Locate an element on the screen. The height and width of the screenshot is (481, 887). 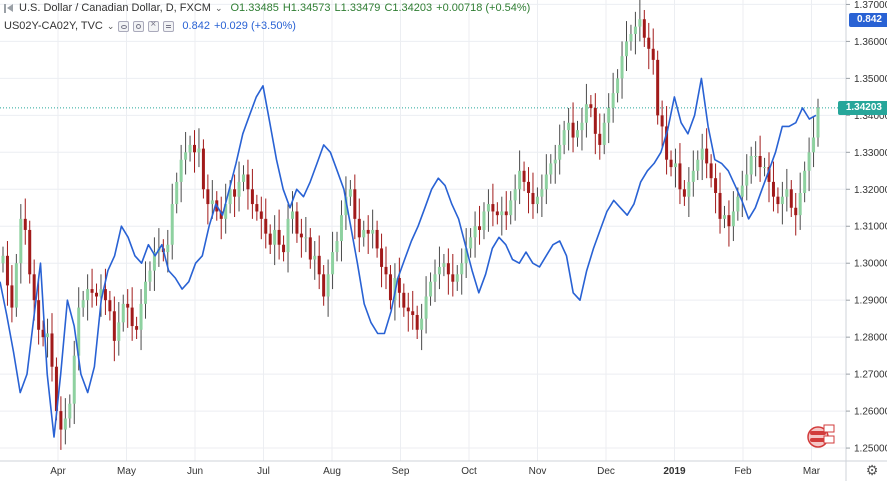
close-icon is located at coordinates (154, 25).